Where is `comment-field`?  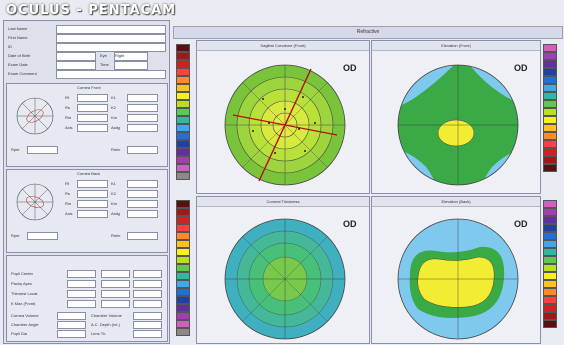 comment-field is located at coordinates (111, 74).